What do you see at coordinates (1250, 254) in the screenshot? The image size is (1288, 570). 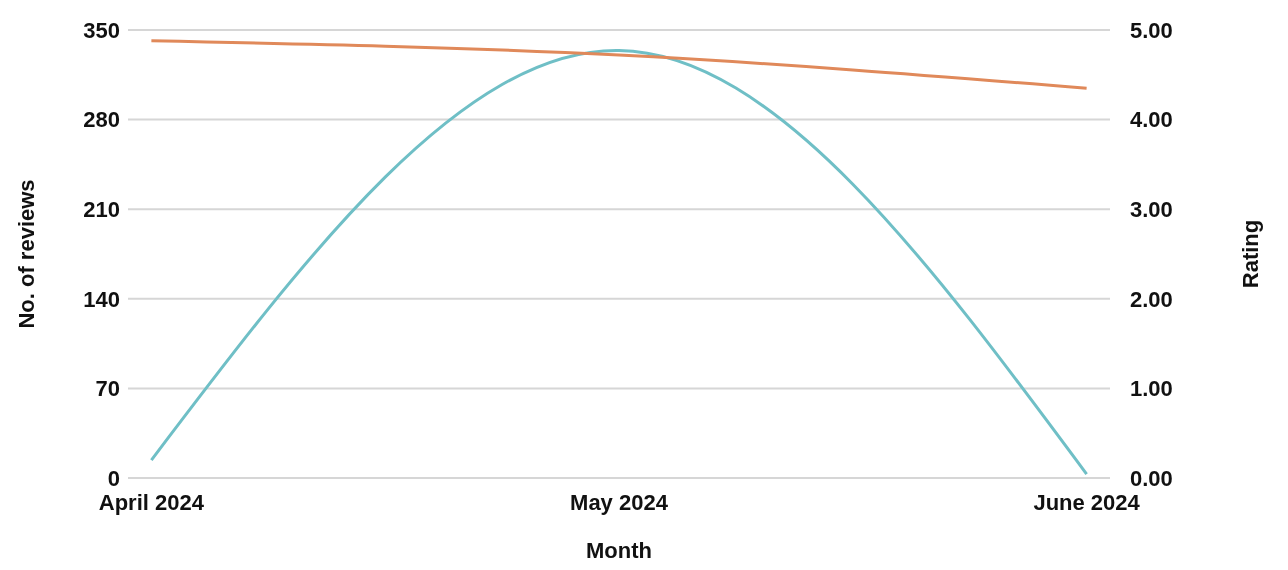 I see `y2-axis-title: Rating` at bounding box center [1250, 254].